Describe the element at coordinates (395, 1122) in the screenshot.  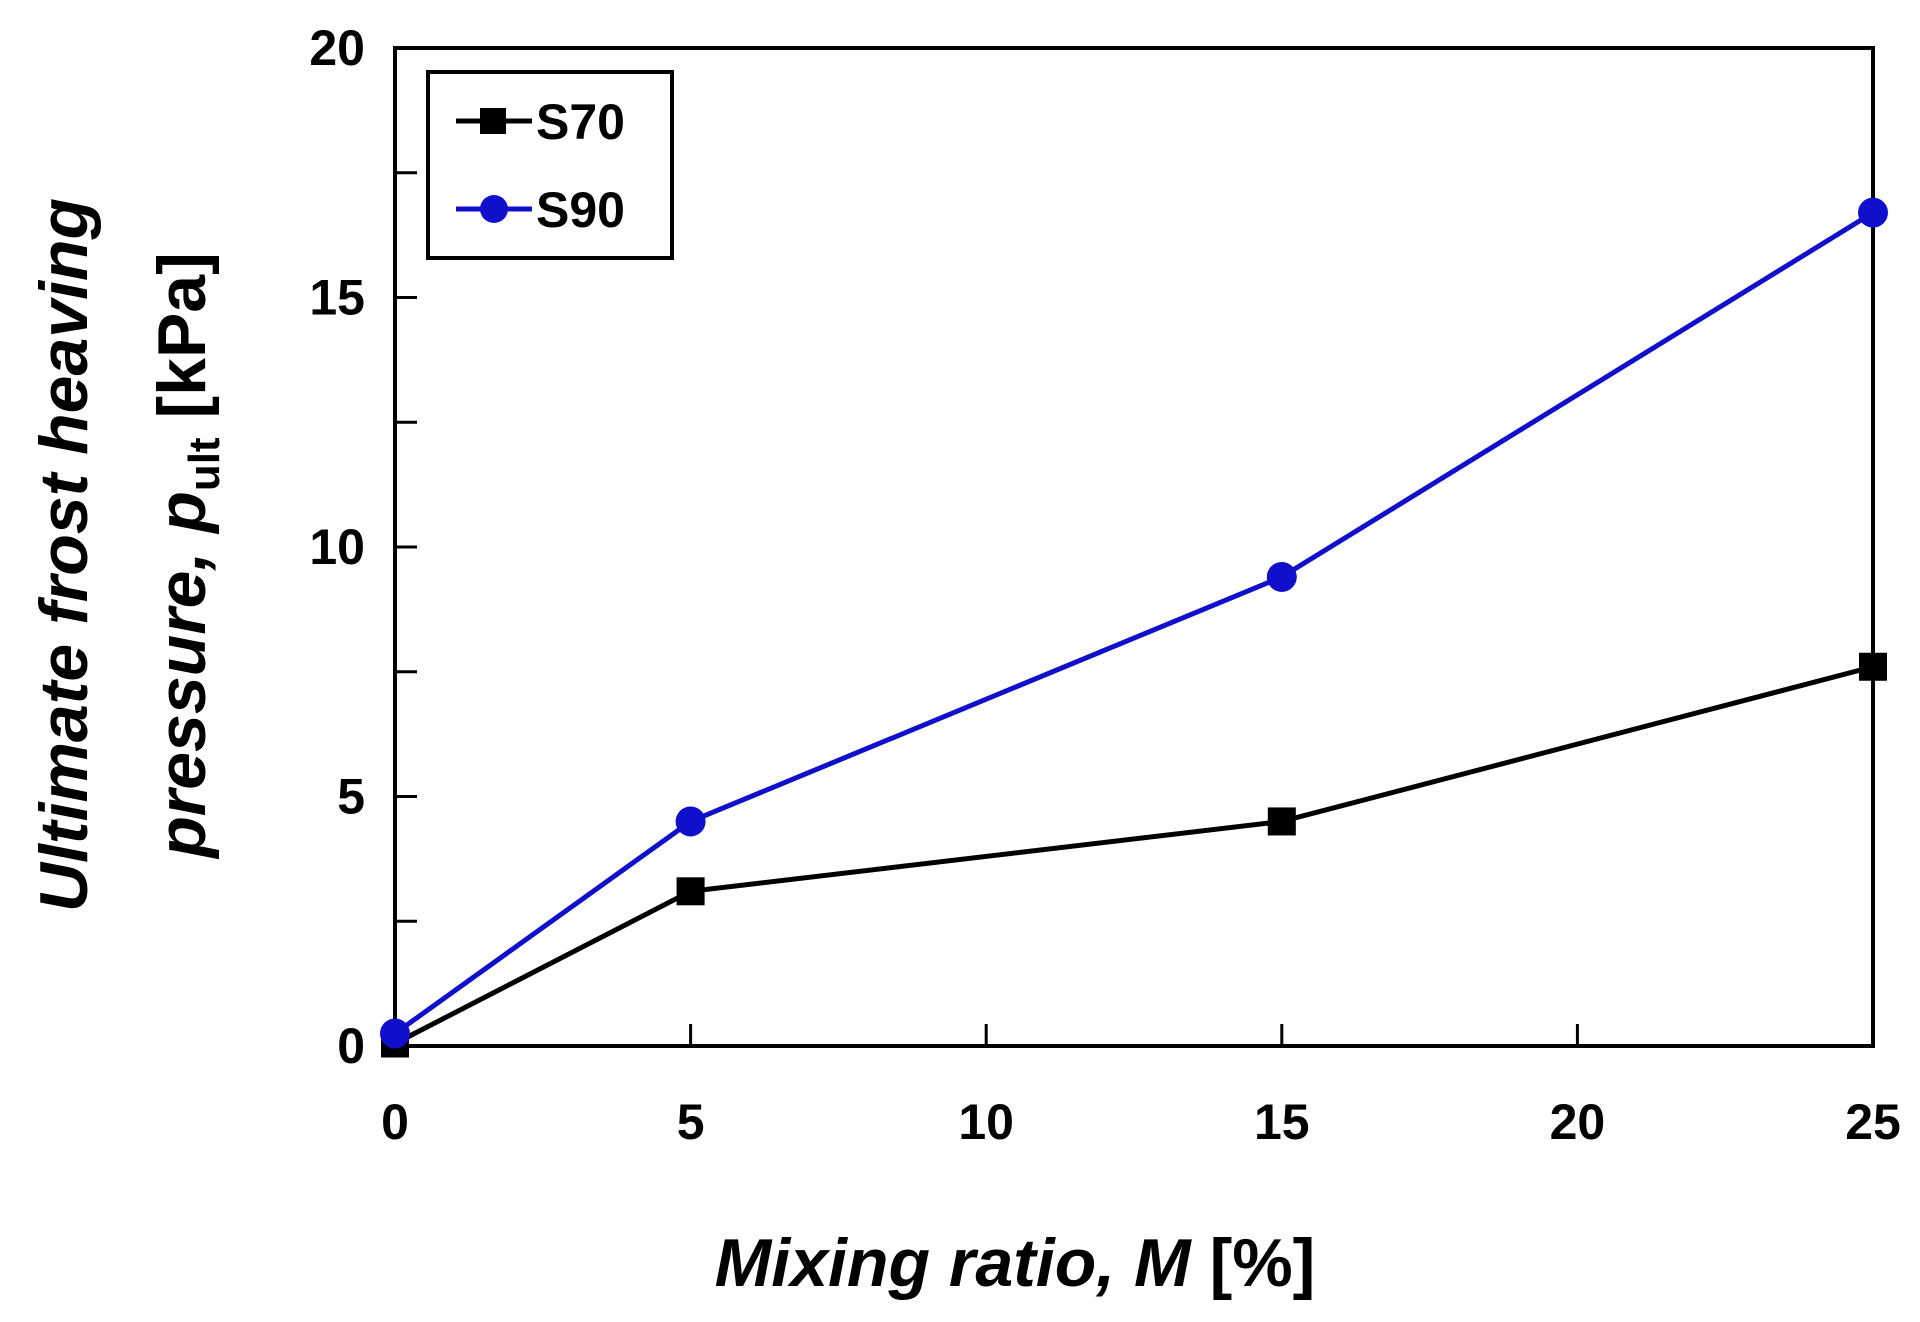
I see `x-tick-label: 0` at that location.